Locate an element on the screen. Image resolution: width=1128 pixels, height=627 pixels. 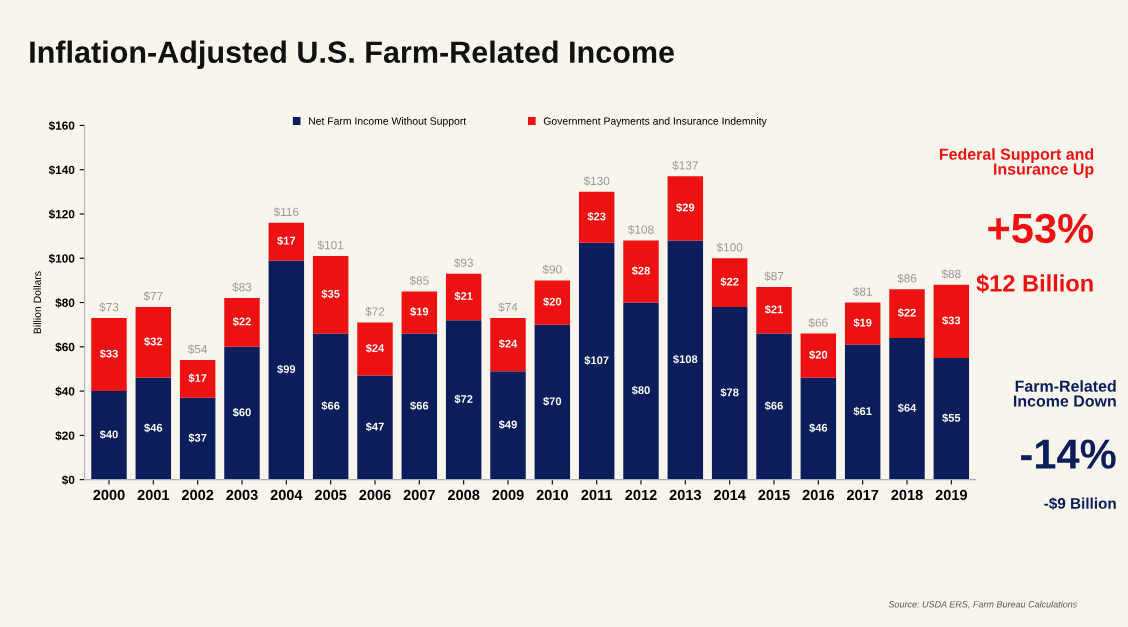
y-tick-label: $80 is located at coordinates (65, 303).